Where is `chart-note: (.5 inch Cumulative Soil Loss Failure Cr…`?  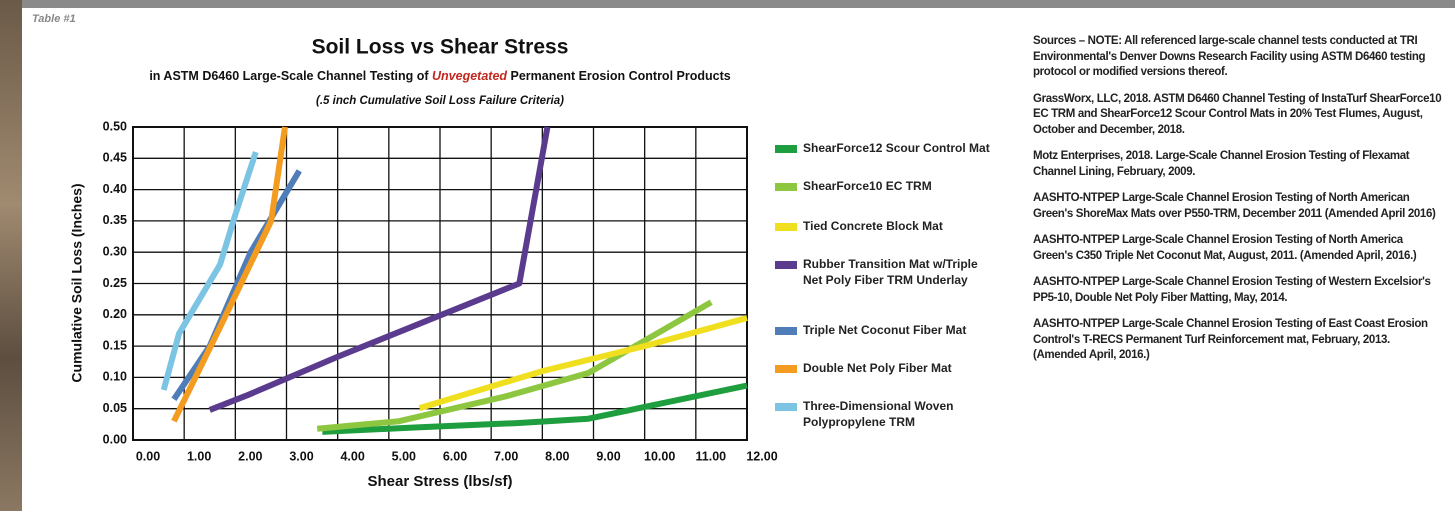
chart-note: (.5 inch Cumulative Soil Loss Failure Cr… is located at coordinates (440, 101).